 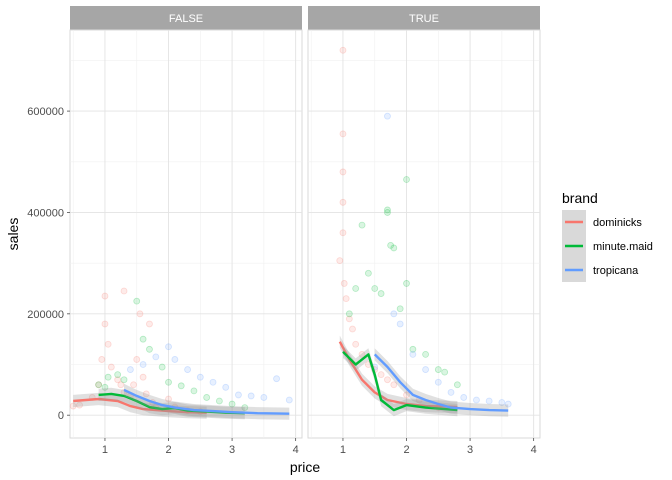 I want to click on smooth-line-dominicks-true, so click(x=398, y=375).